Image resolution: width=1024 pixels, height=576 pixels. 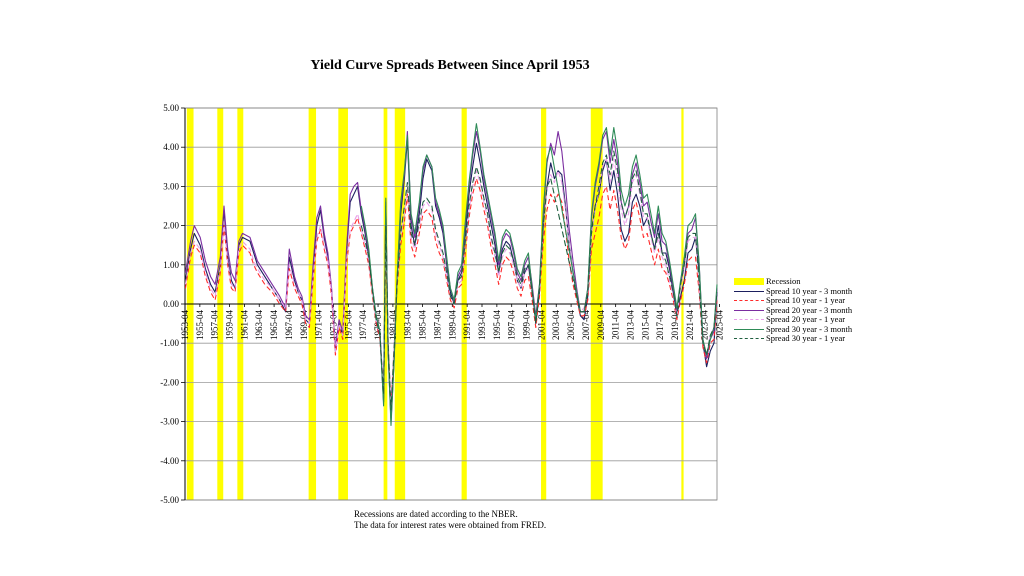 I want to click on x-tick-label-17: 1987-04, so click(x=437, y=325).